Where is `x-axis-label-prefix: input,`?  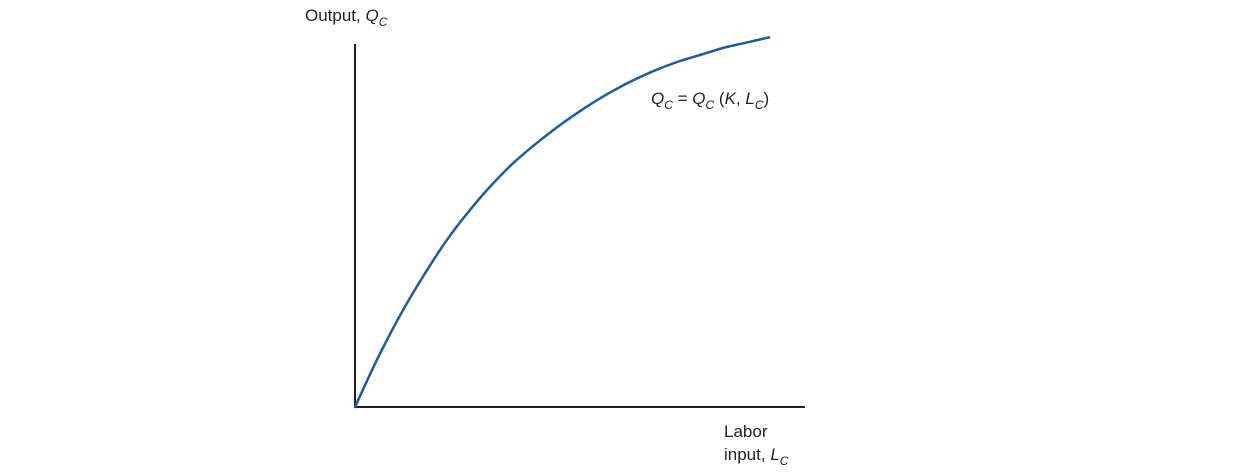 x-axis-label-prefix: input, is located at coordinates (747, 454).